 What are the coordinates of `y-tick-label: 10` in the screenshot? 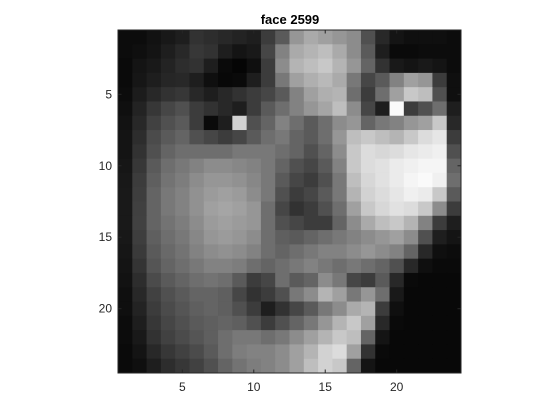 It's located at (106, 166).